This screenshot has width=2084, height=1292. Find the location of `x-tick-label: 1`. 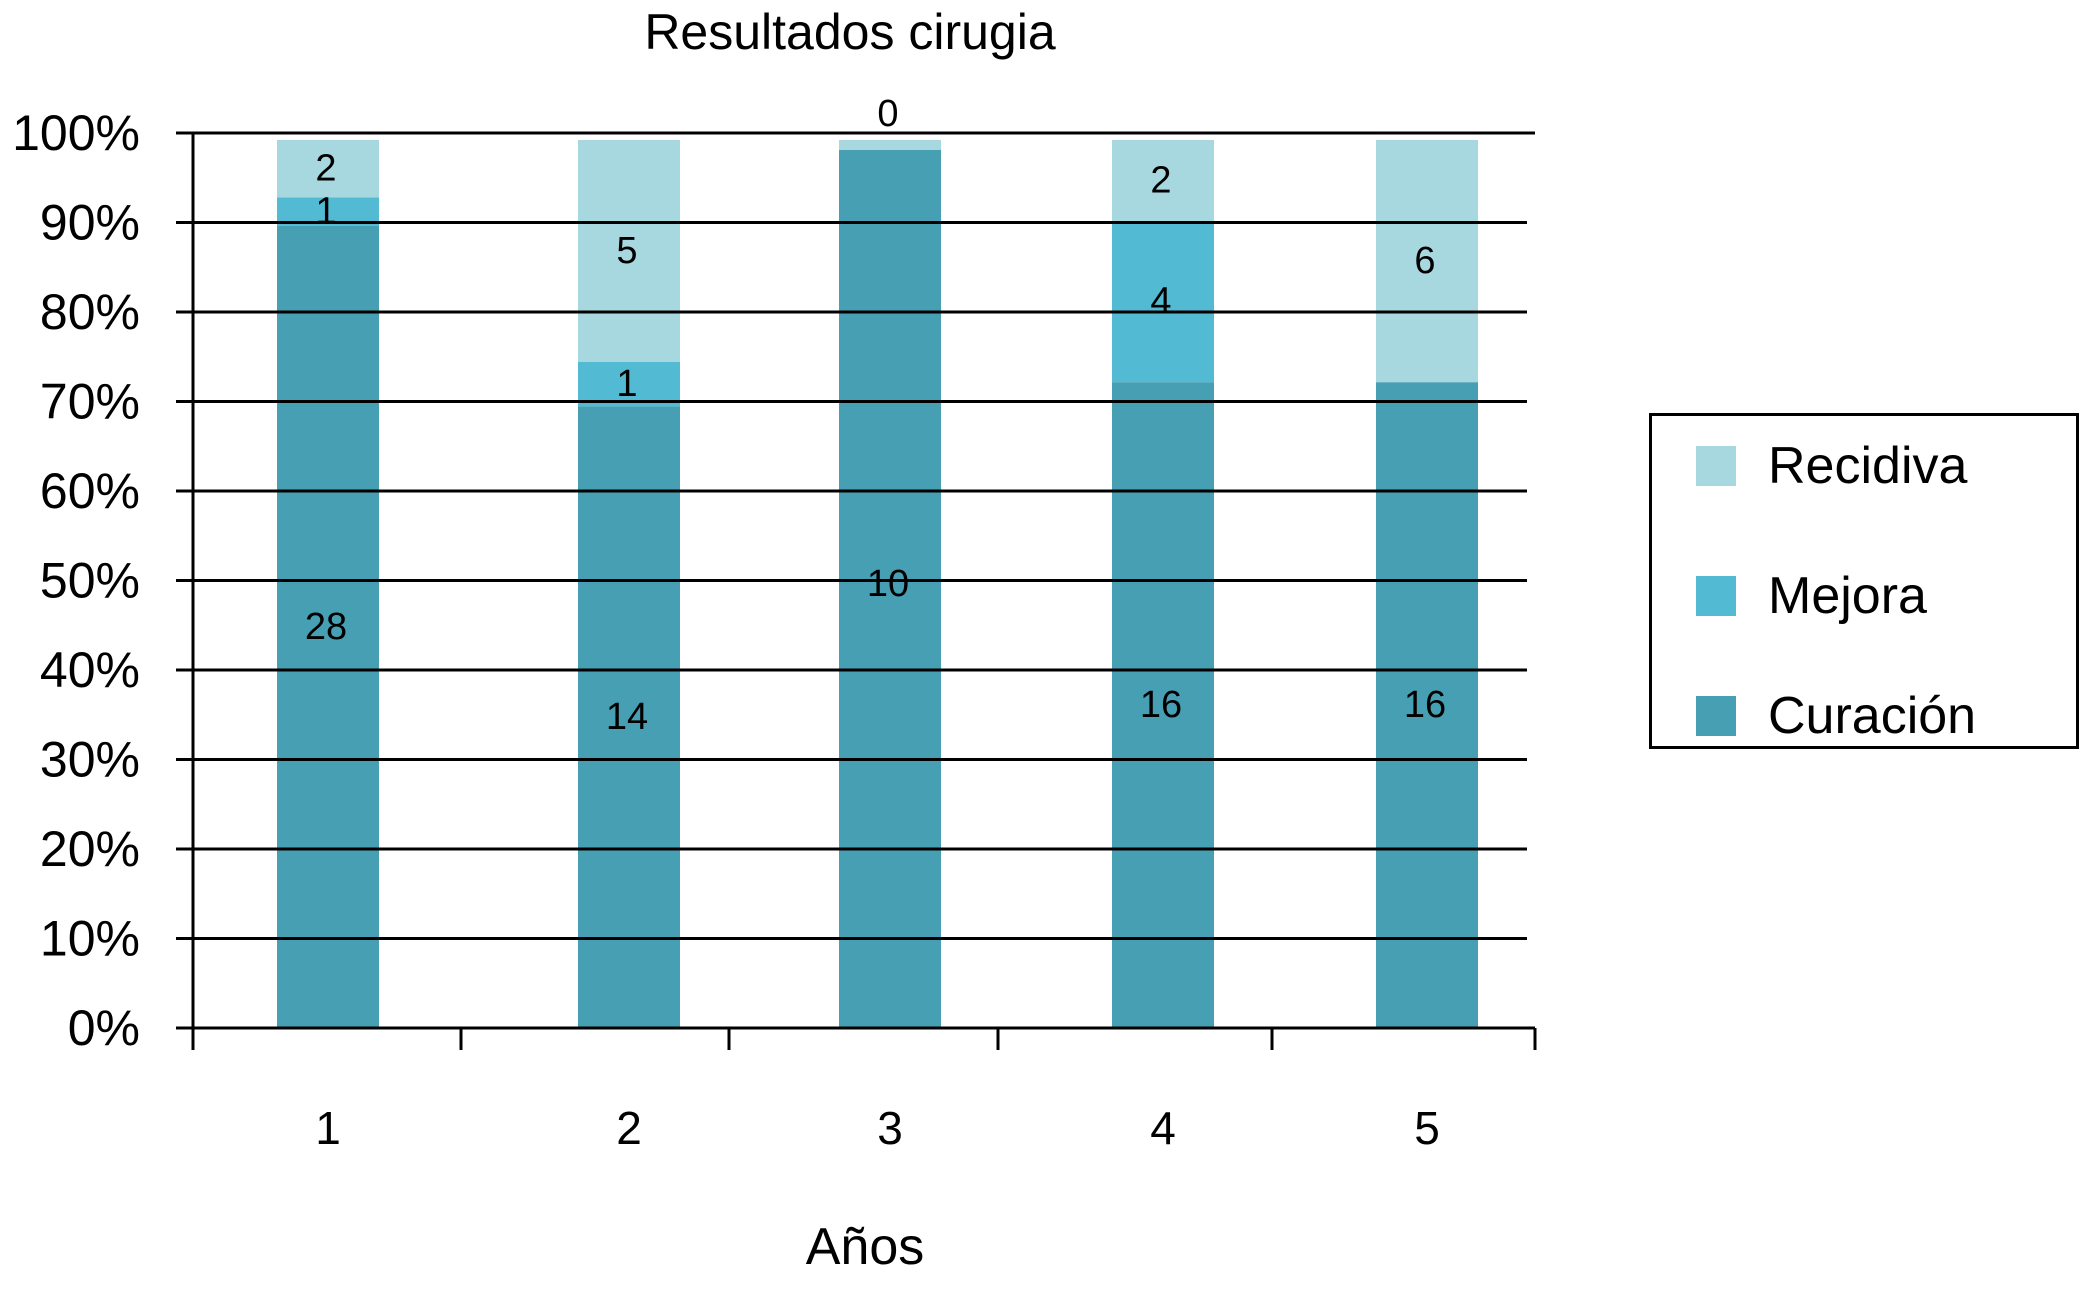

x-tick-label: 1 is located at coordinates (328, 1128).